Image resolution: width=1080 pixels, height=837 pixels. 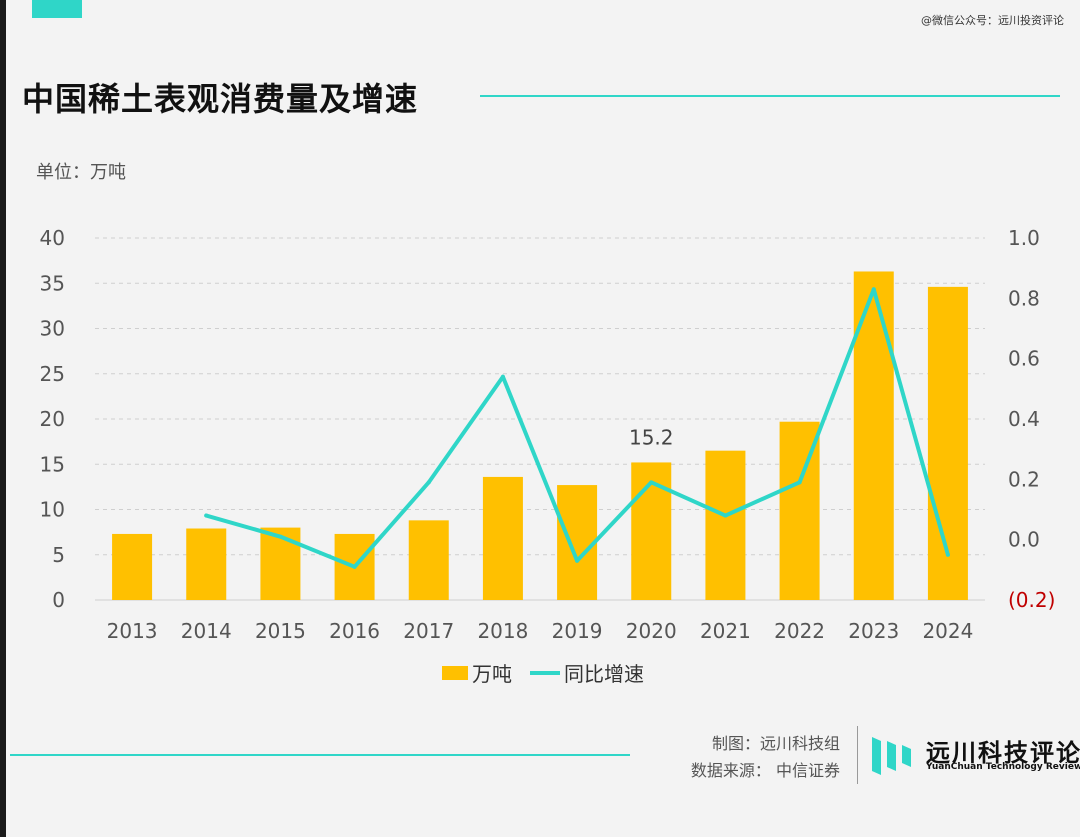 I want to click on x-axis-tick-label: 2014, so click(x=206, y=631).